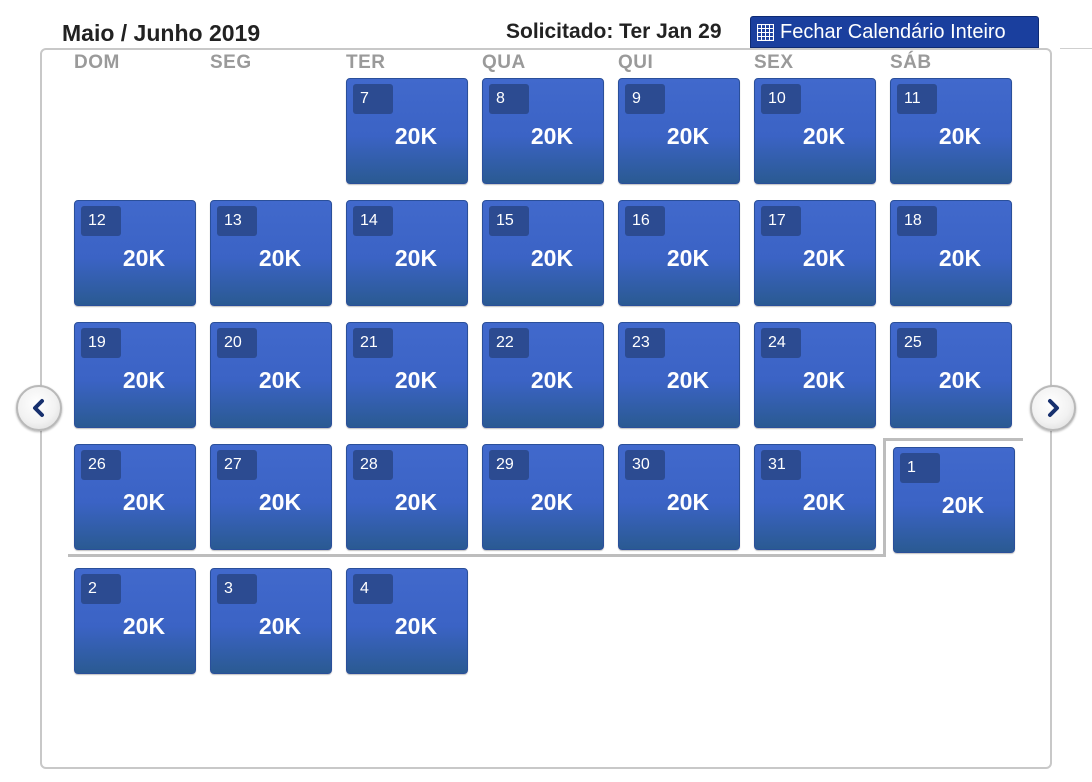 The image size is (1092, 782). Describe the element at coordinates (509, 465) in the screenshot. I see `day-number: 29` at that location.